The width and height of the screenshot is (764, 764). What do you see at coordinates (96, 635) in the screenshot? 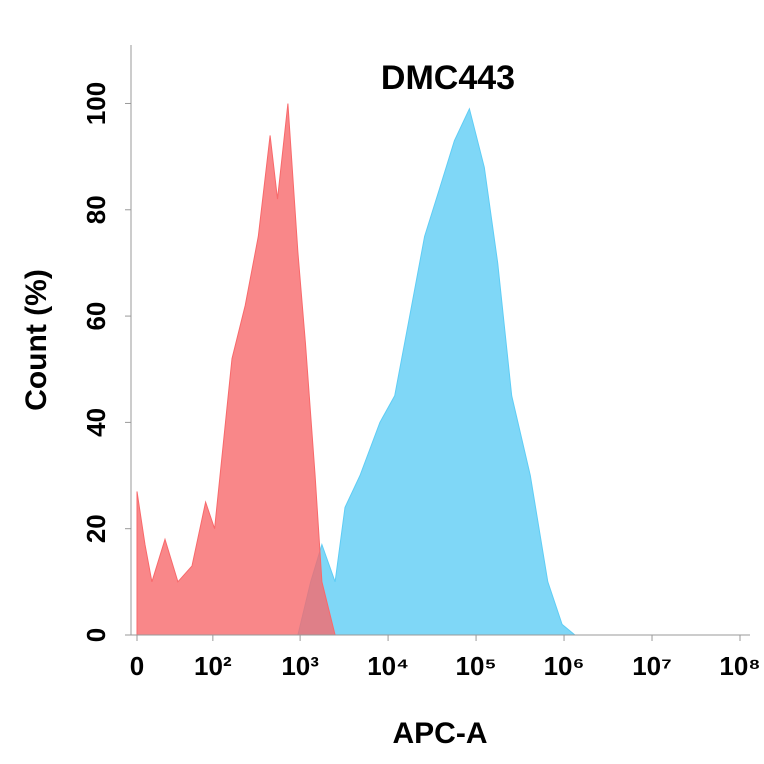
I see `y-tick-label: 0` at bounding box center [96, 635].